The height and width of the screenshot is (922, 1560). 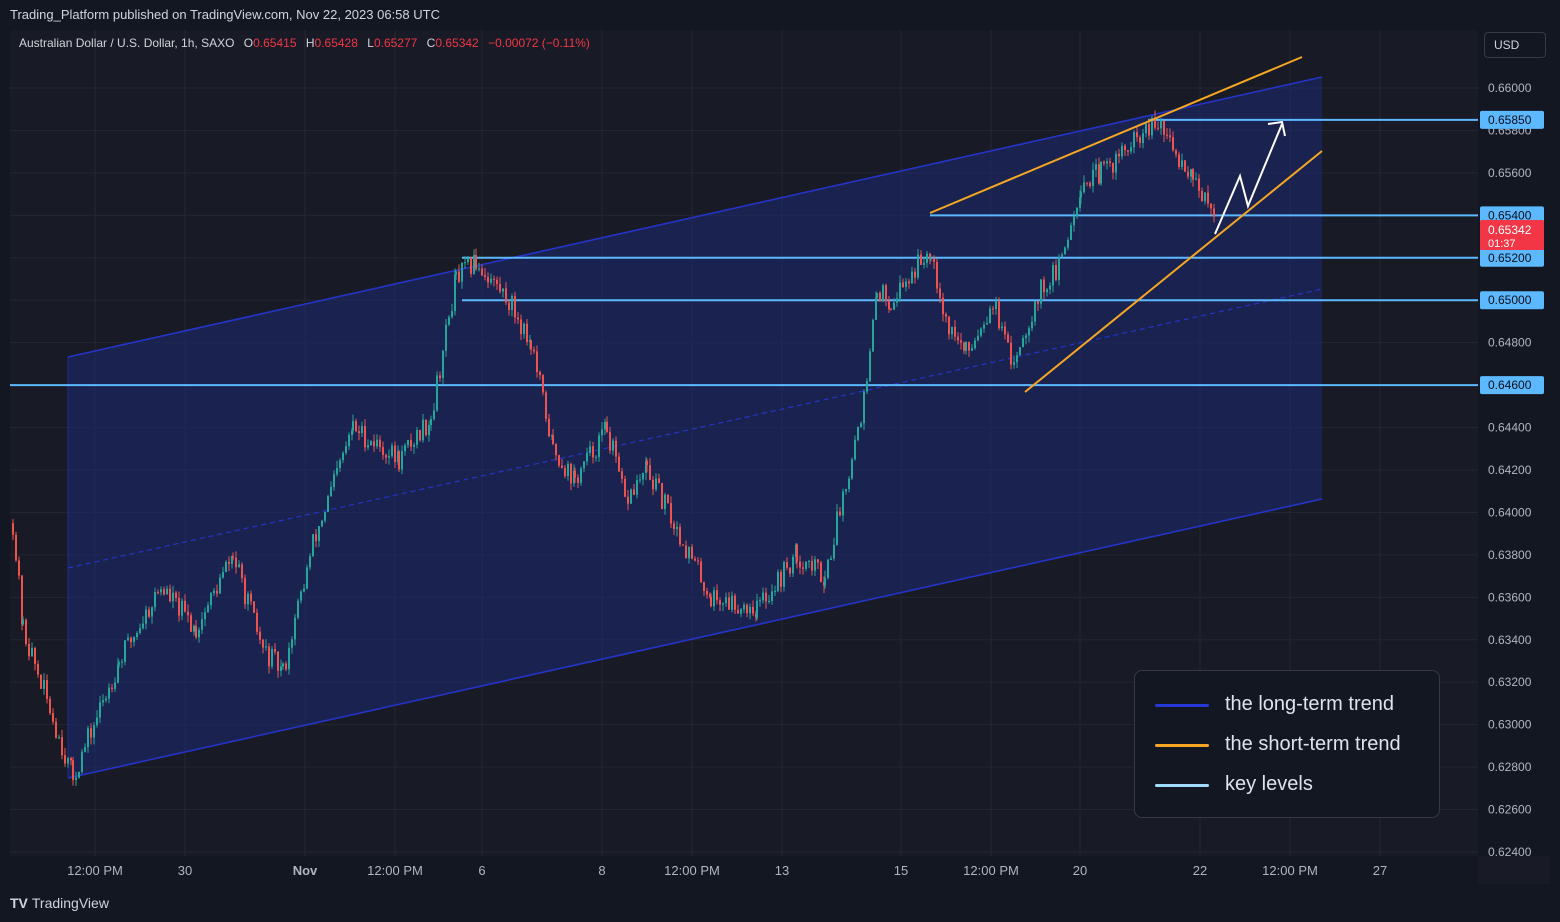 I want to click on key-level-tag-label: 0.64600, so click(x=1510, y=385).